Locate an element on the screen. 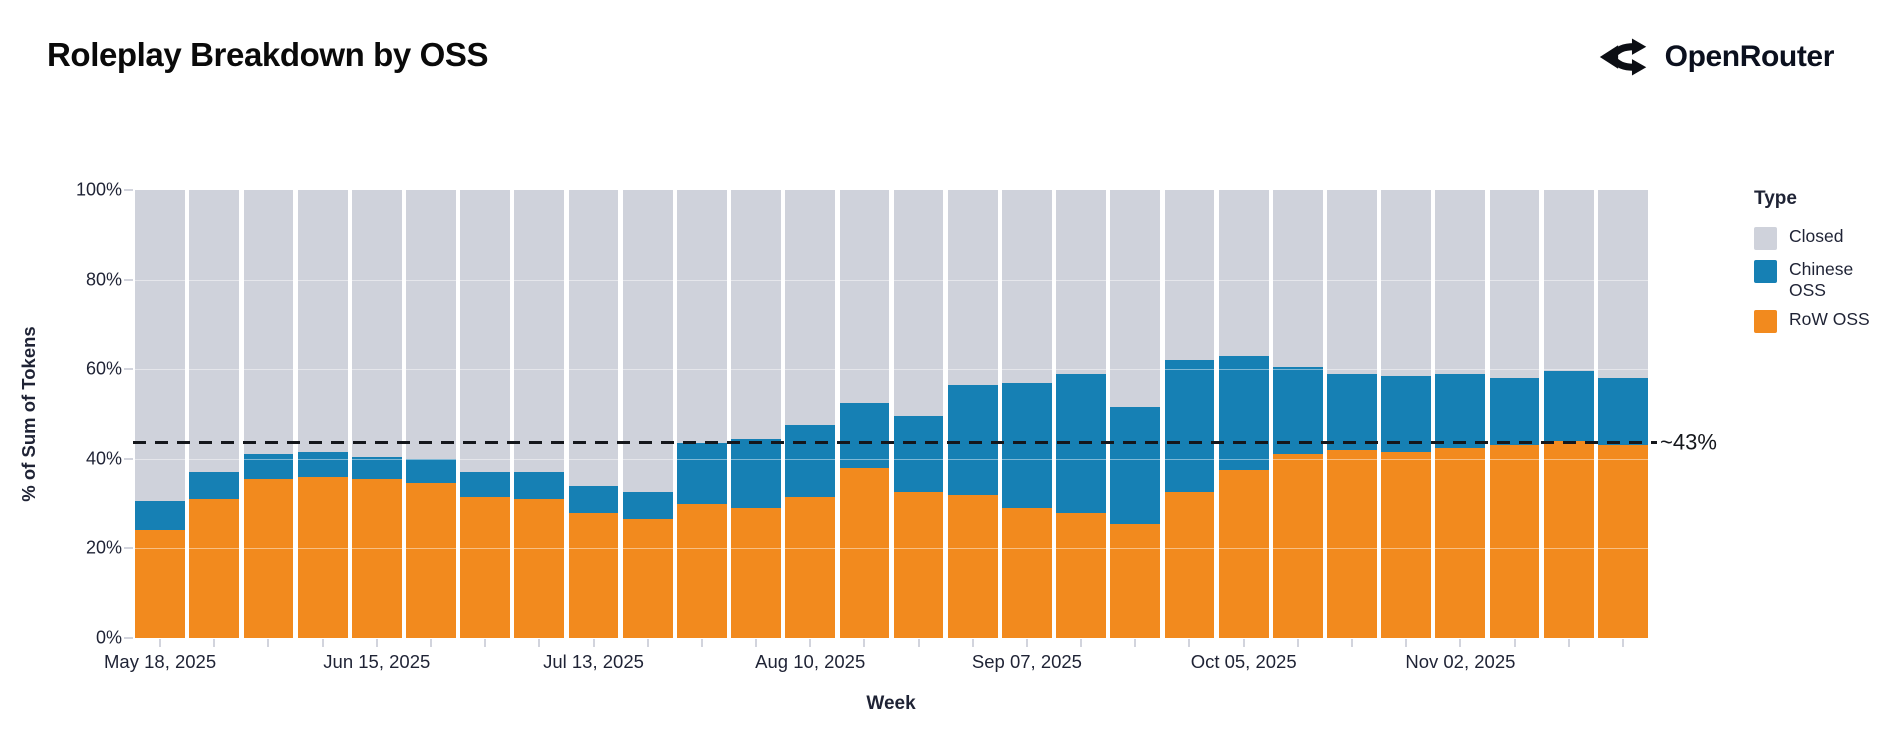 This screenshot has width=1878, height=730. x-tick-label-Oct 05, 2025: Oct 05, 2025 is located at coordinates (1243, 661).